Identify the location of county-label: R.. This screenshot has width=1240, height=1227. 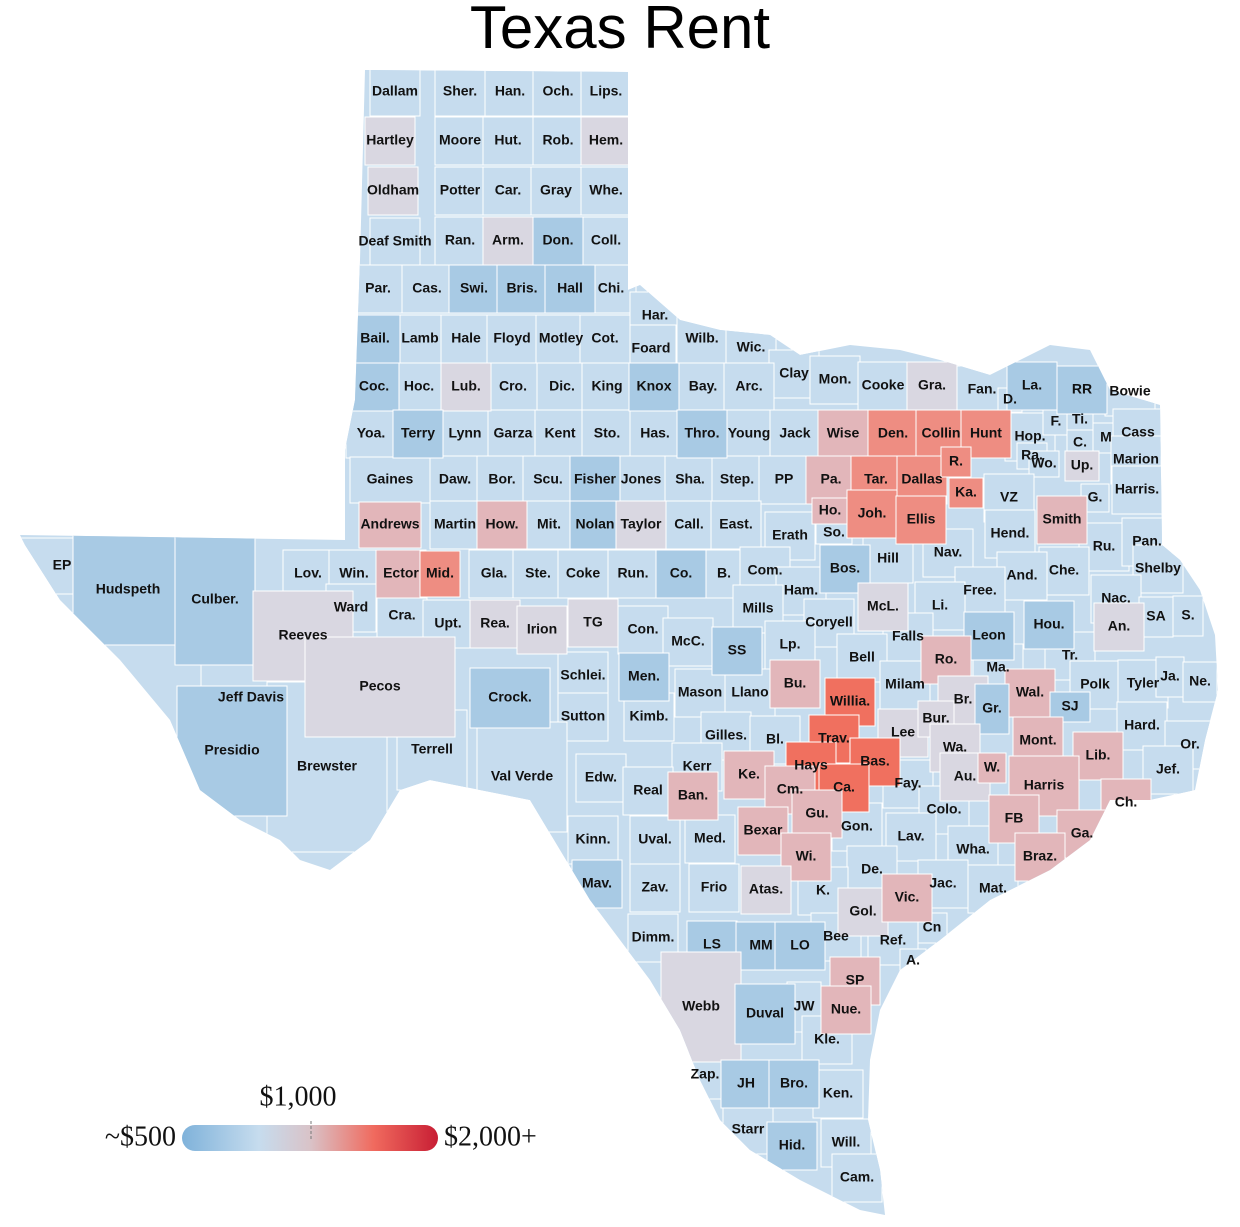
(956, 461).